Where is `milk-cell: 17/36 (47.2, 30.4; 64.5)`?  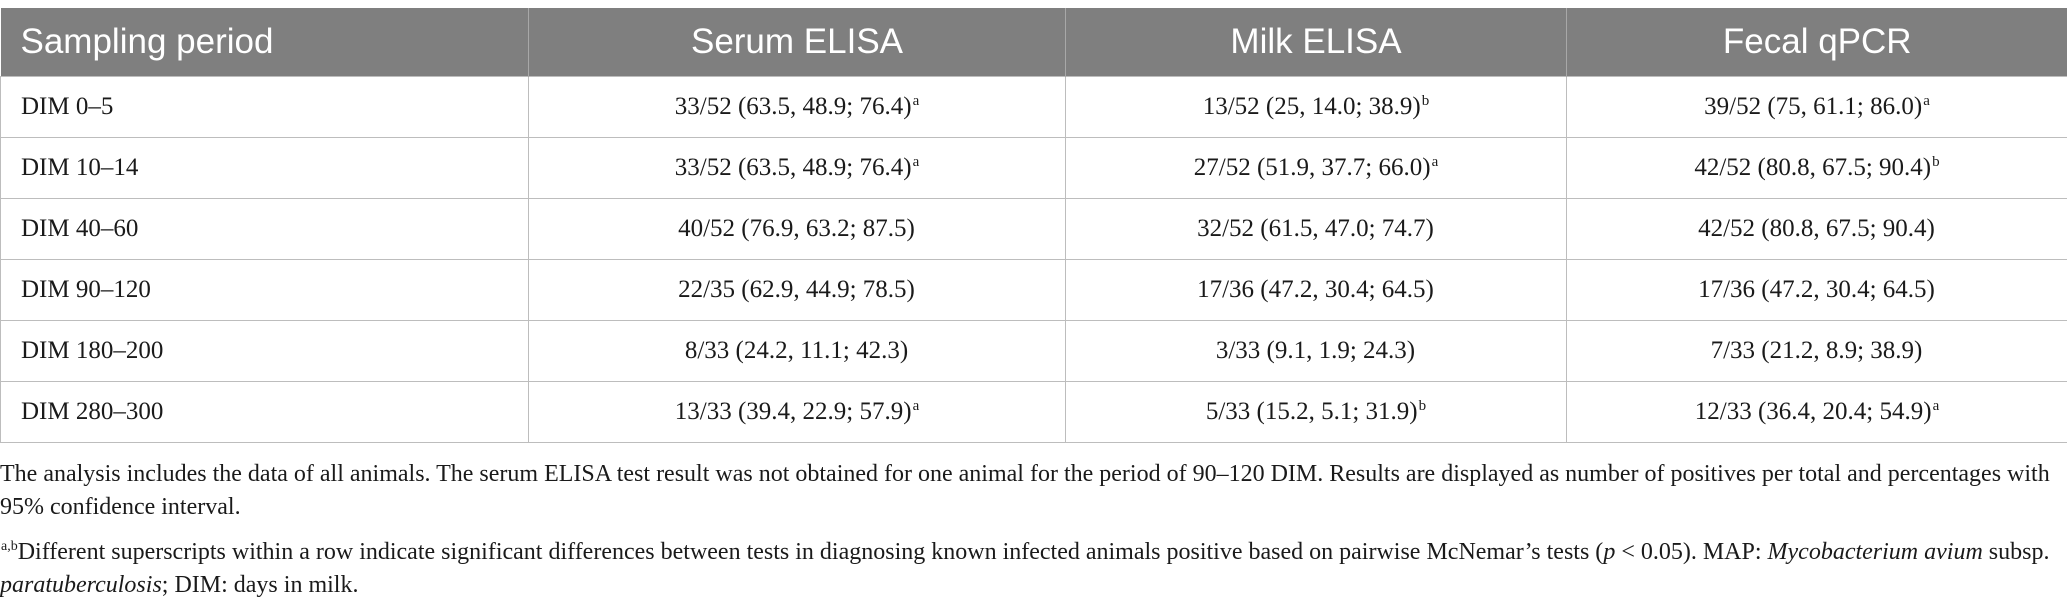 milk-cell: 17/36 (47.2, 30.4; 64.5) is located at coordinates (1316, 290).